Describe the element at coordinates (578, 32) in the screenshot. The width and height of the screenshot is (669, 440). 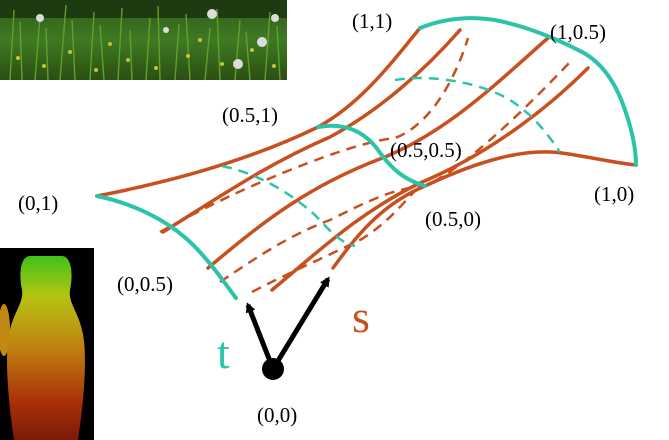
I see `label-1-05: (1,0.5)` at that location.